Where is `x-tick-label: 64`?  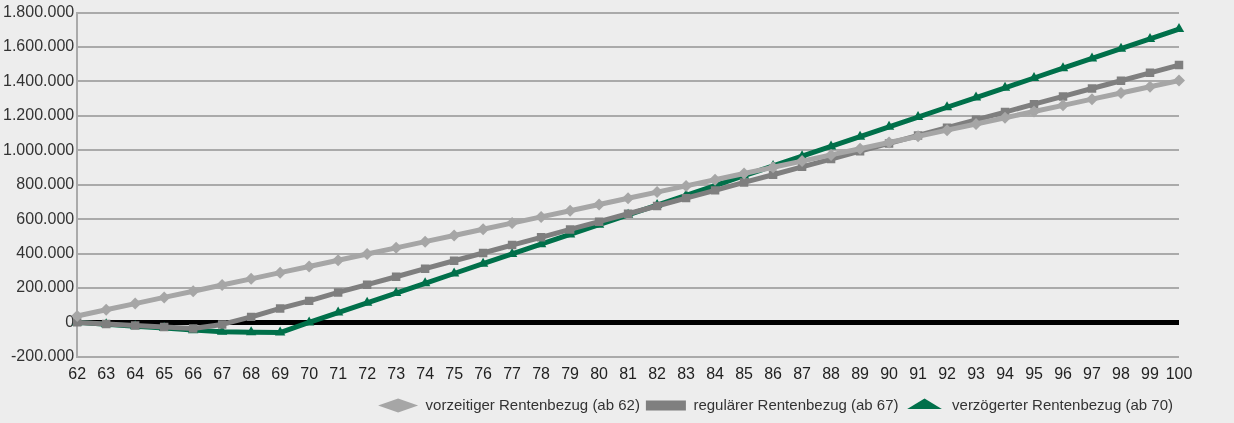
x-tick-label: 64 is located at coordinates (135, 373).